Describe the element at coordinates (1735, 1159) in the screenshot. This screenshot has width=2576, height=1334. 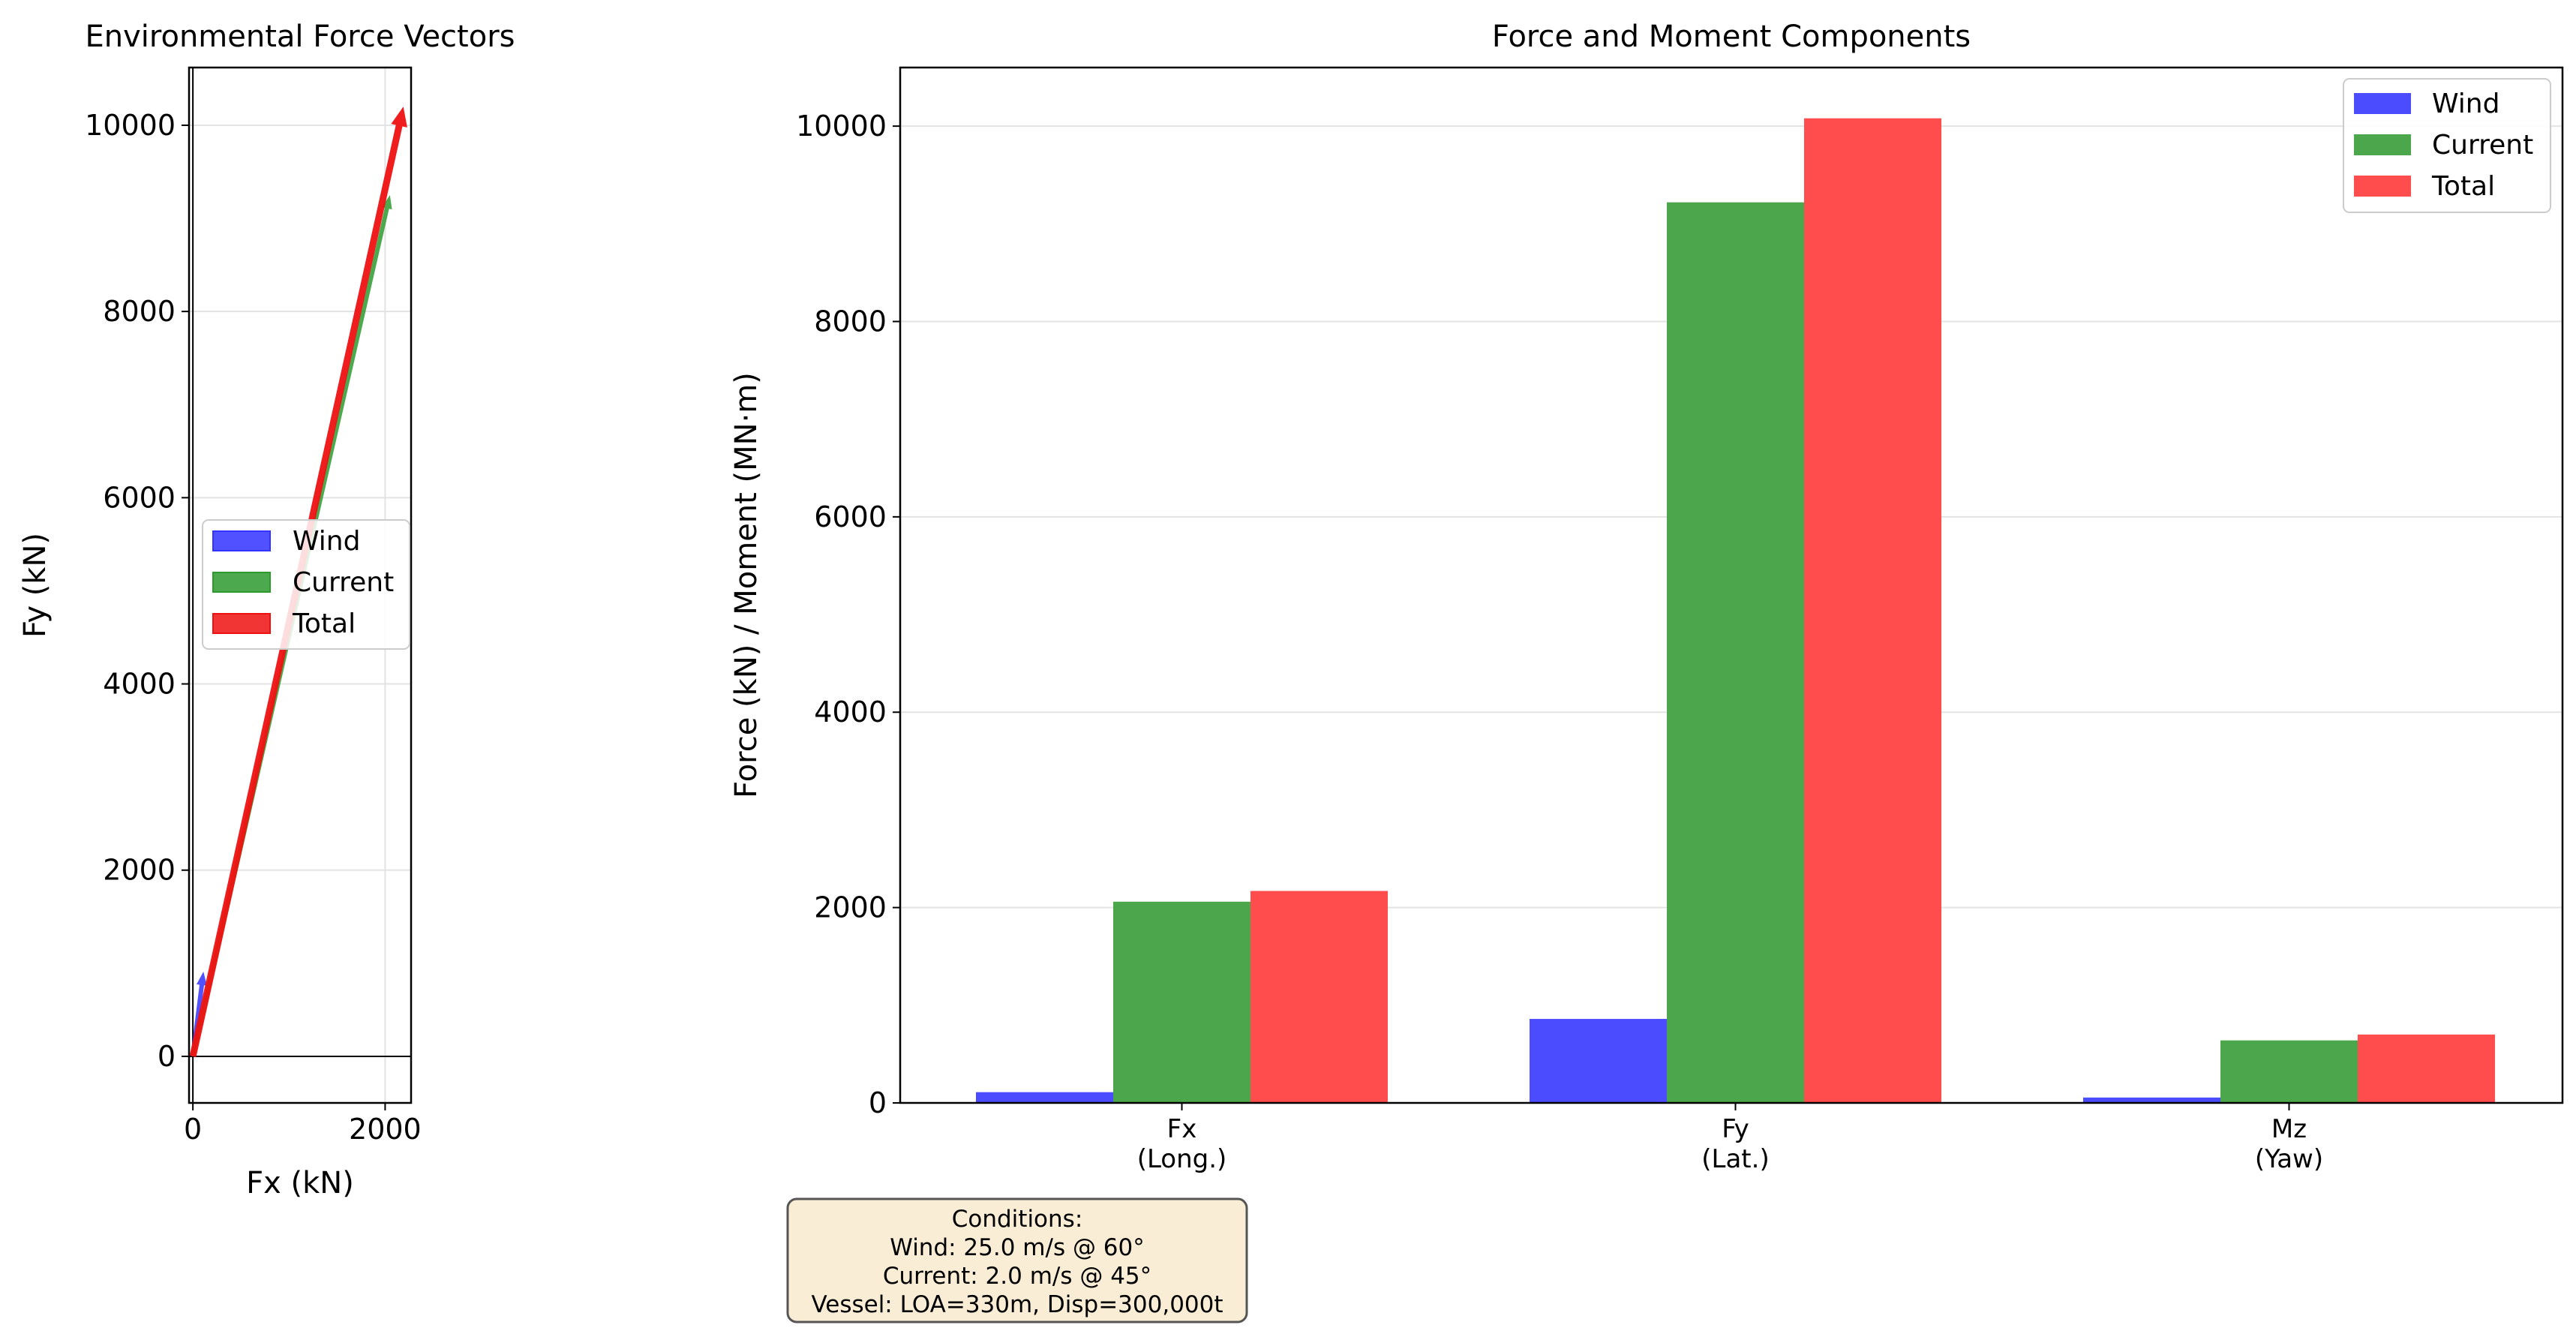
I see `right-x-tick-sublabel: (Lat.)` at that location.